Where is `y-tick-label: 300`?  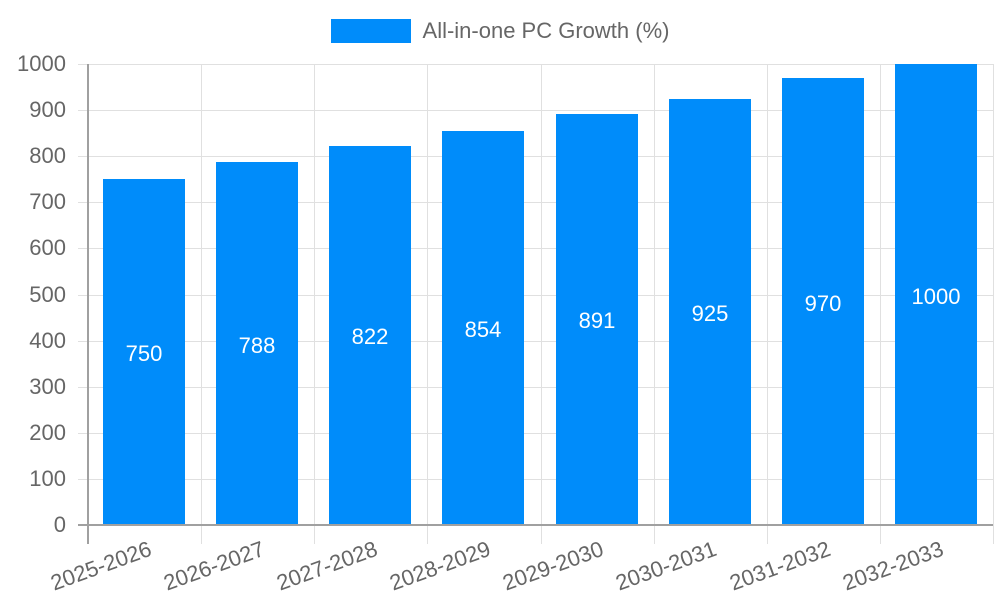
y-tick-label: 300 is located at coordinates (47, 386).